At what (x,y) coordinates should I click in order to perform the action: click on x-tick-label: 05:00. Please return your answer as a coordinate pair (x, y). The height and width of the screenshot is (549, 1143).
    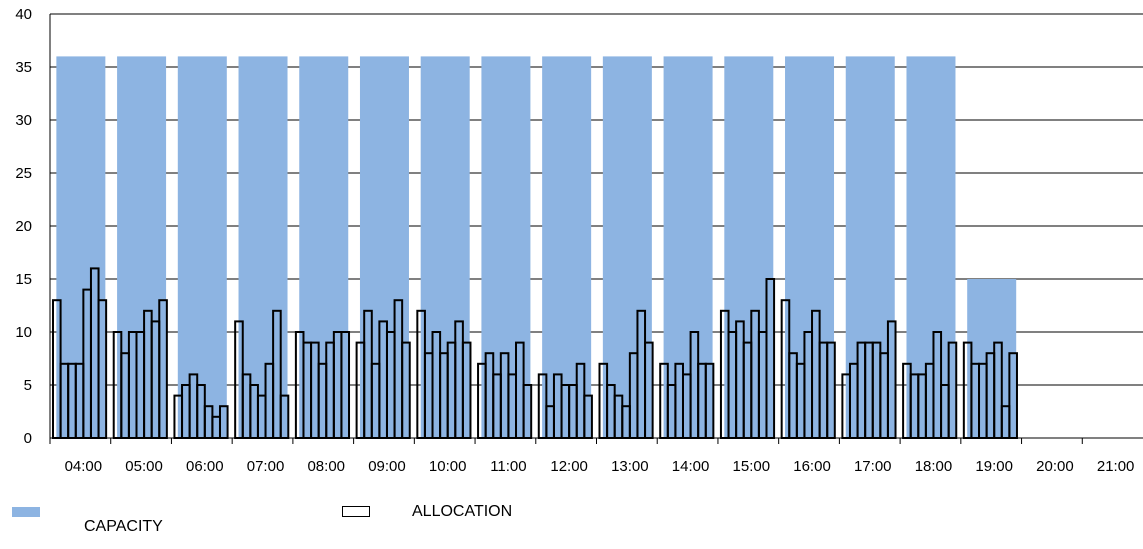
    Looking at the image, I should click on (144, 466).